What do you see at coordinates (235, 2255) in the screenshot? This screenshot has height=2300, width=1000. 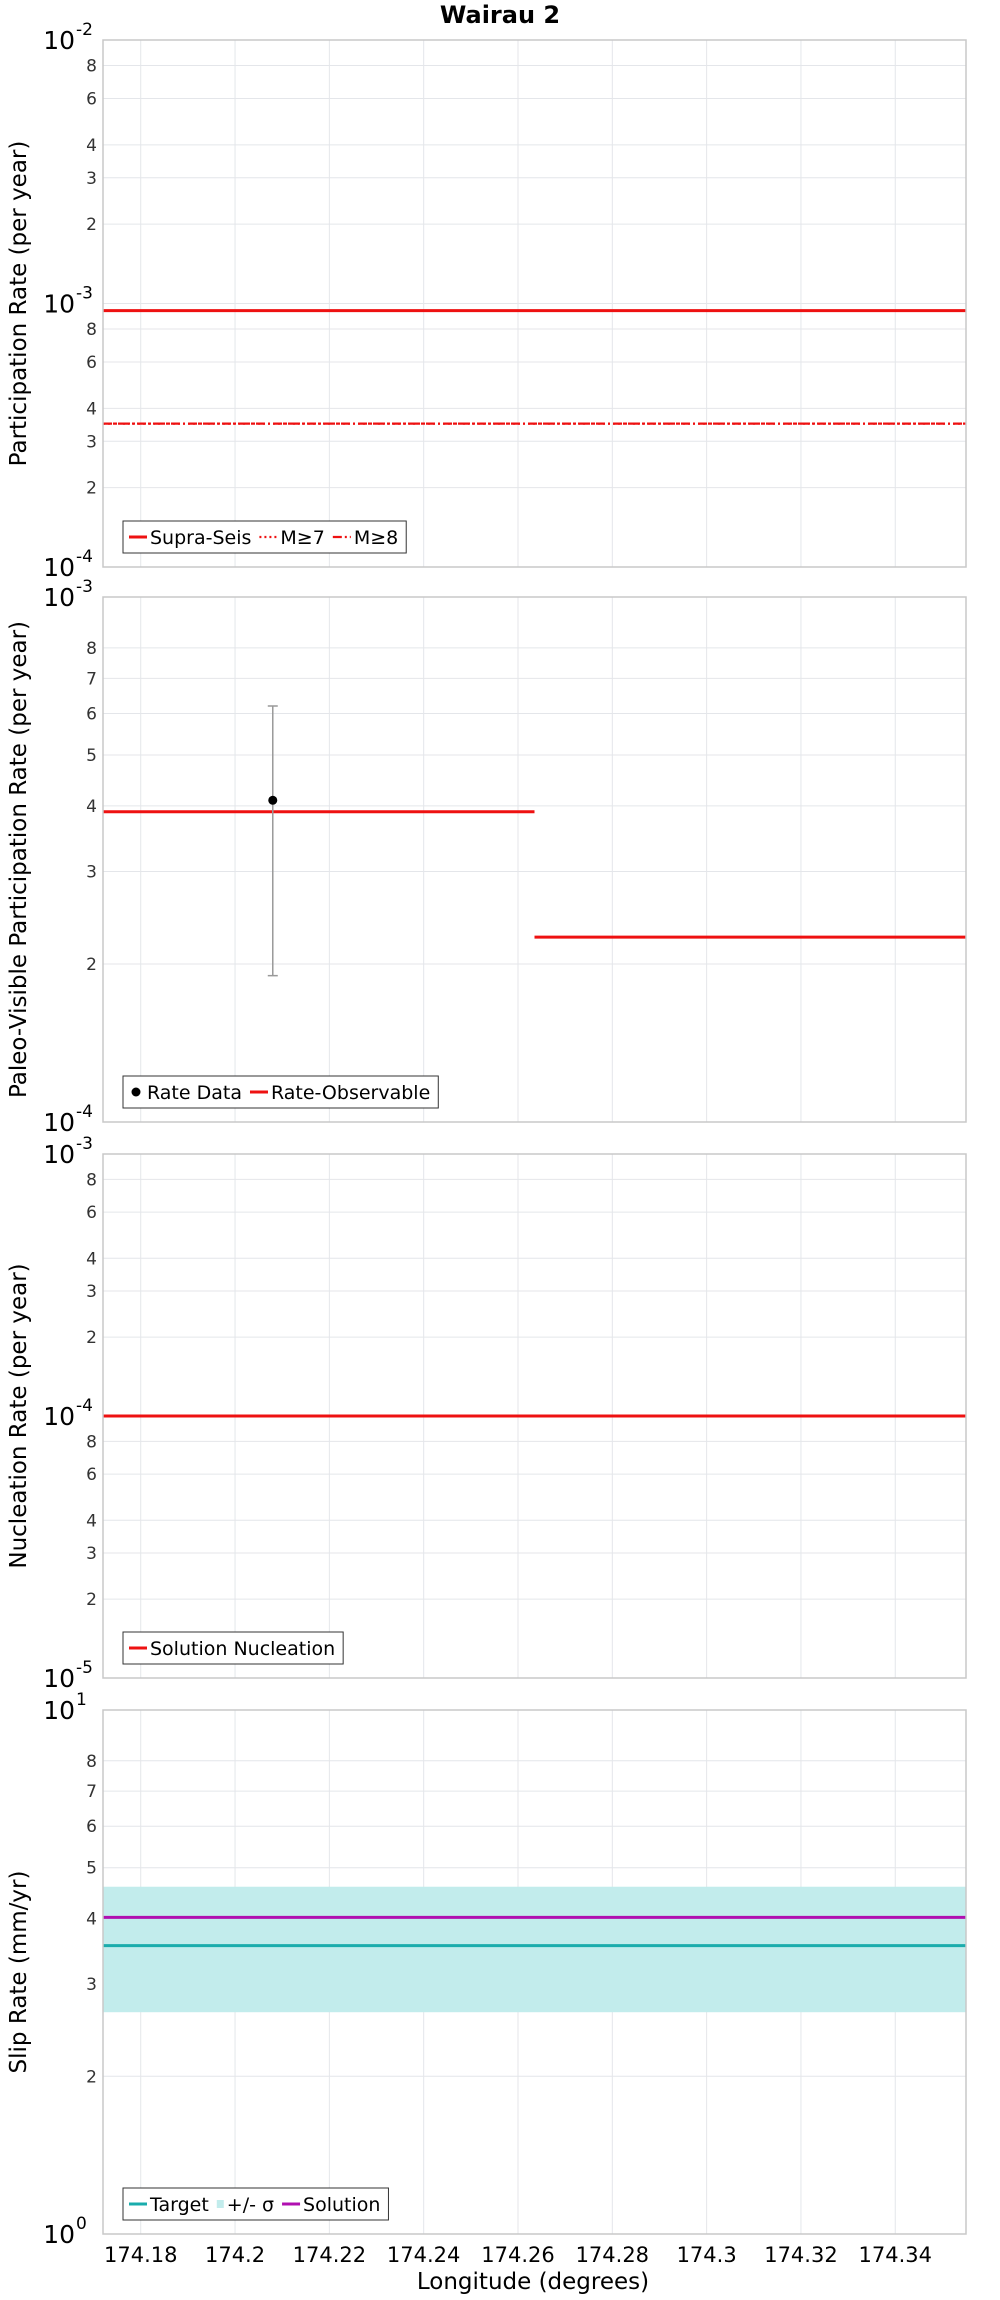 I see `x-tick-label: 174.2` at bounding box center [235, 2255].